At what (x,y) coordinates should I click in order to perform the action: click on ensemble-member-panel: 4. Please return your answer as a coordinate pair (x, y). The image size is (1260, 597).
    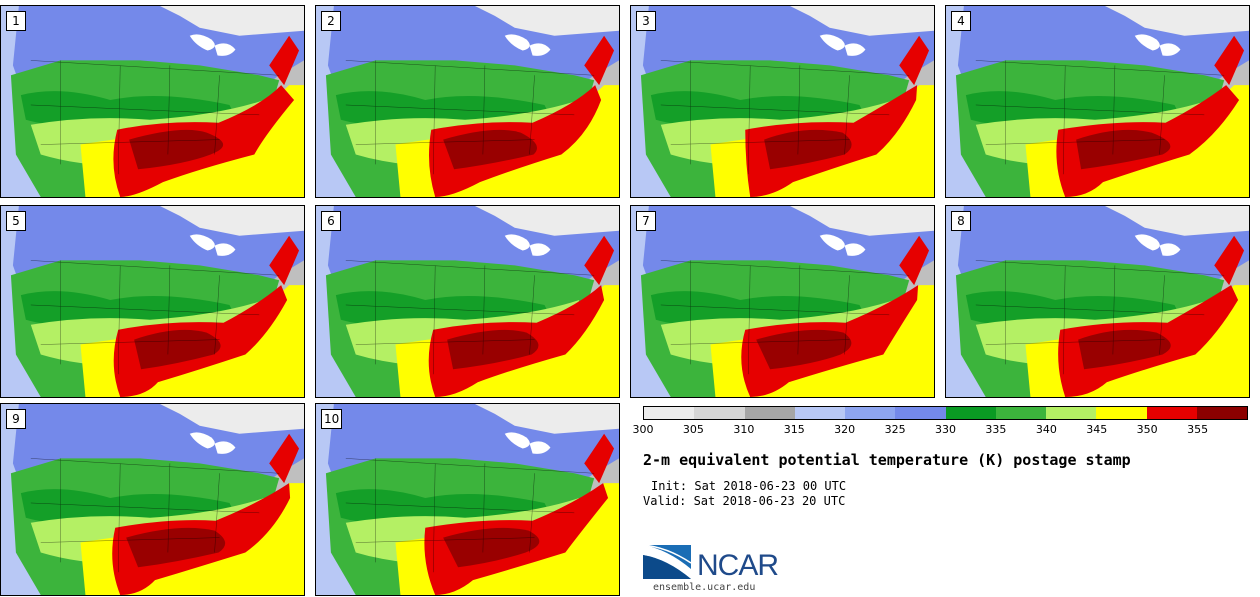
    Looking at the image, I should click on (1097, 101).